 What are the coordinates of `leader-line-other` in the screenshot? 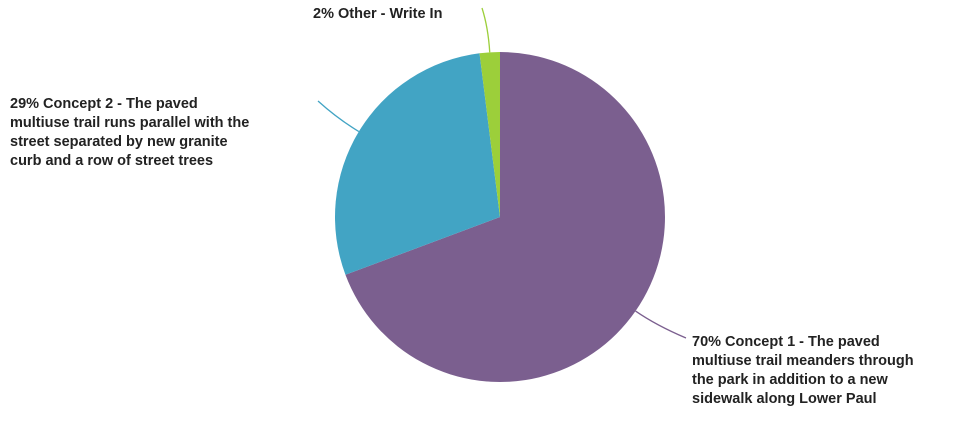 It's located at (486, 30).